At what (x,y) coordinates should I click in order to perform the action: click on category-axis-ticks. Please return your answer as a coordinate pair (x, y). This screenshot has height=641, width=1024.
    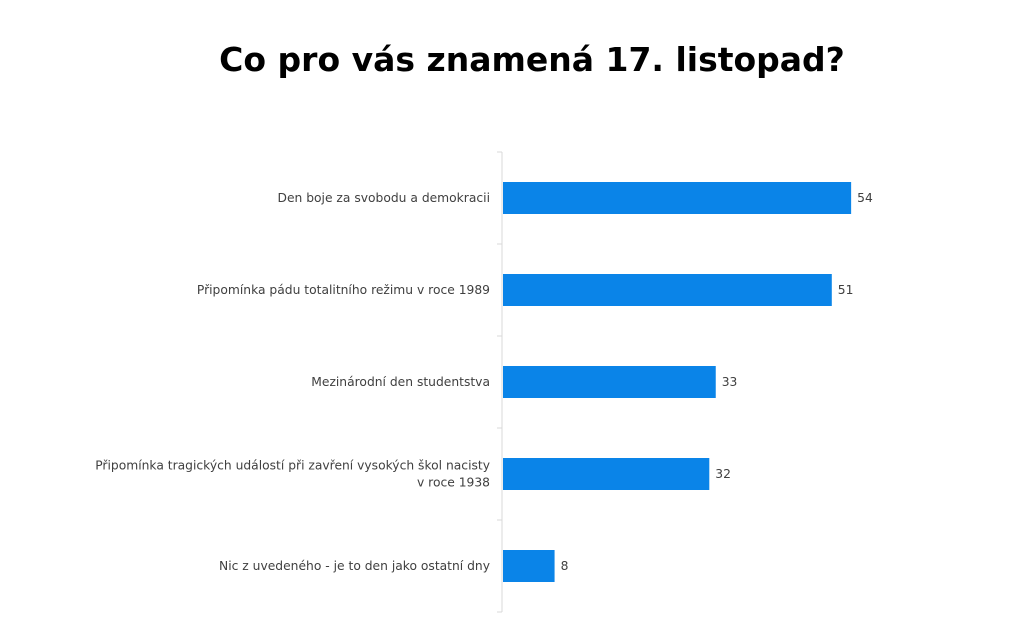
    Looking at the image, I should click on (499, 382).